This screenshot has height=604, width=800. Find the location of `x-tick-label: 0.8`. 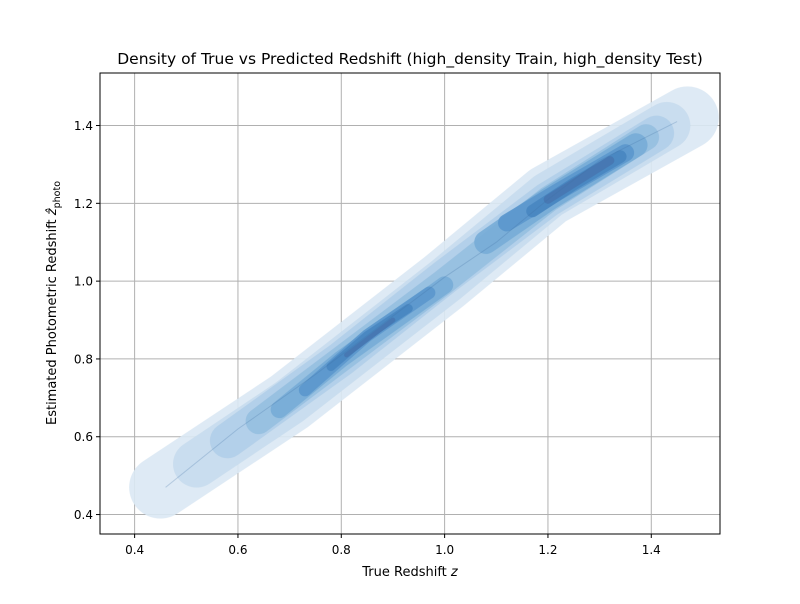

x-tick-label: 0.8 is located at coordinates (341, 550).